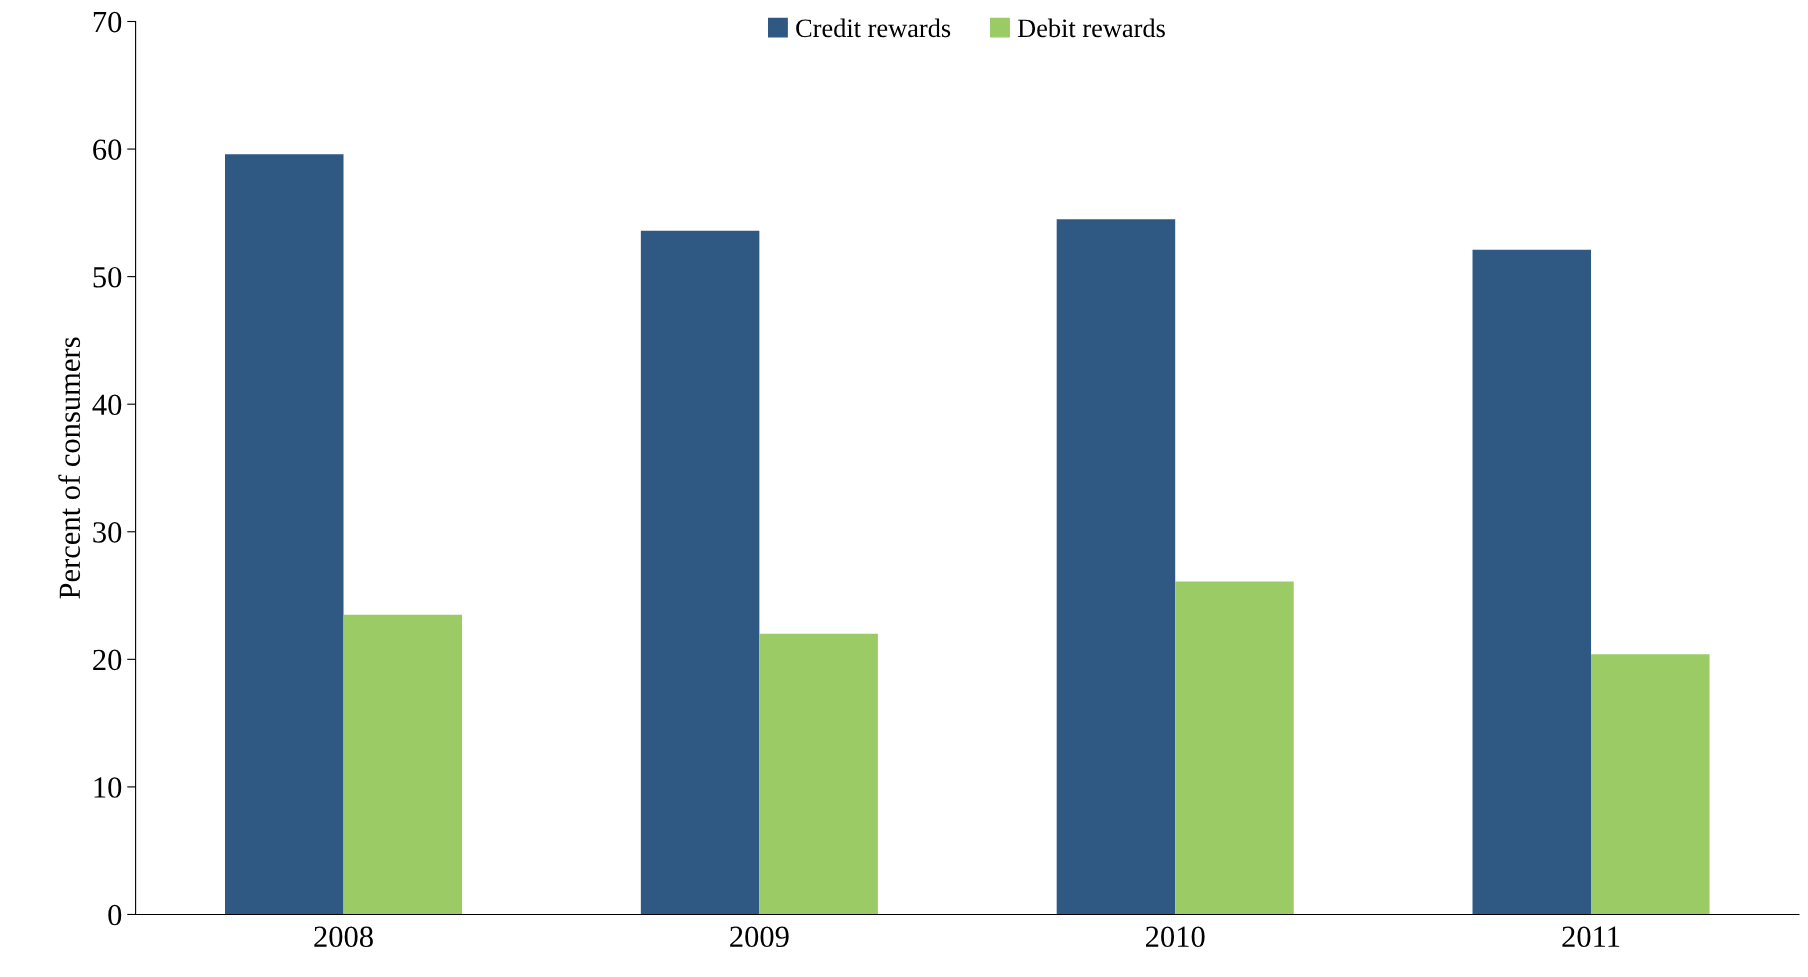 The width and height of the screenshot is (1808, 977). I want to click on y-tick-label: 60, so click(107, 149).